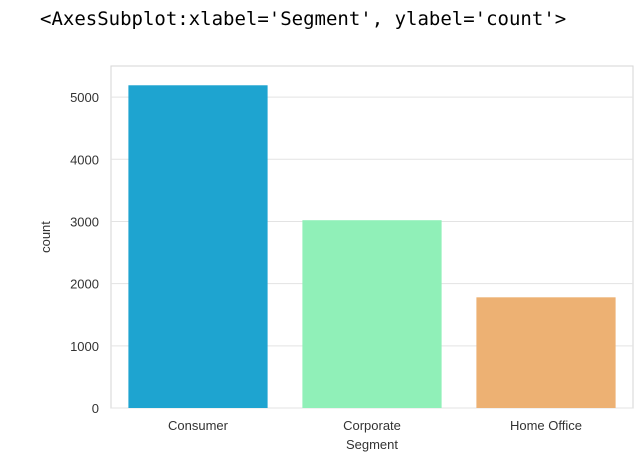 This screenshot has height=455, width=640. Describe the element at coordinates (84, 346) in the screenshot. I see `y-tick-label: 1000` at that location.